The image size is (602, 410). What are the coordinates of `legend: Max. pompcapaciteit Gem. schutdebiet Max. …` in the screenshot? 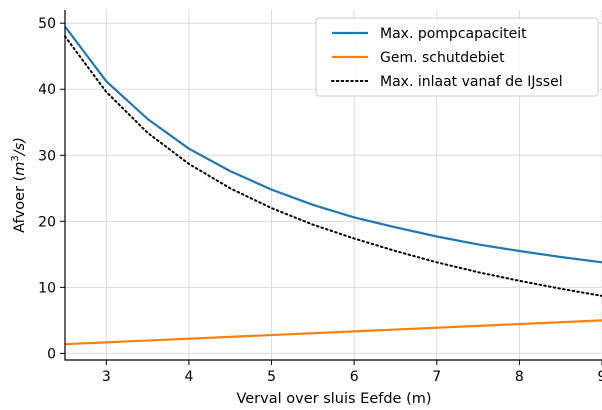 It's located at (457, 57).